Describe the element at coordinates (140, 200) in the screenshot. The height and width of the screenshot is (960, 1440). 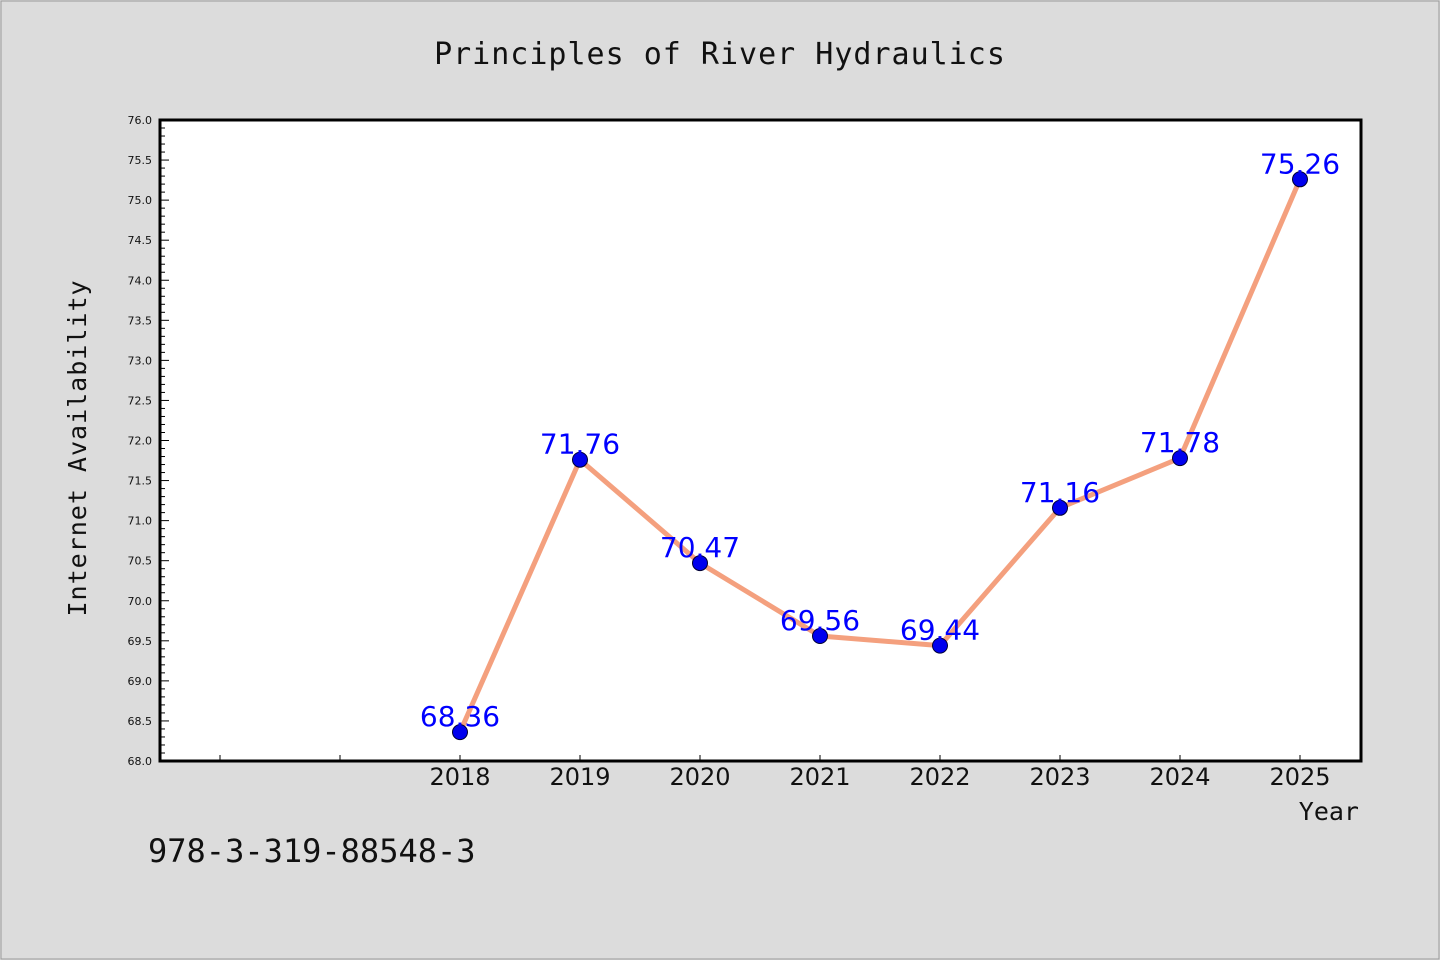
I see `y-tick-label: 75.0` at that location.